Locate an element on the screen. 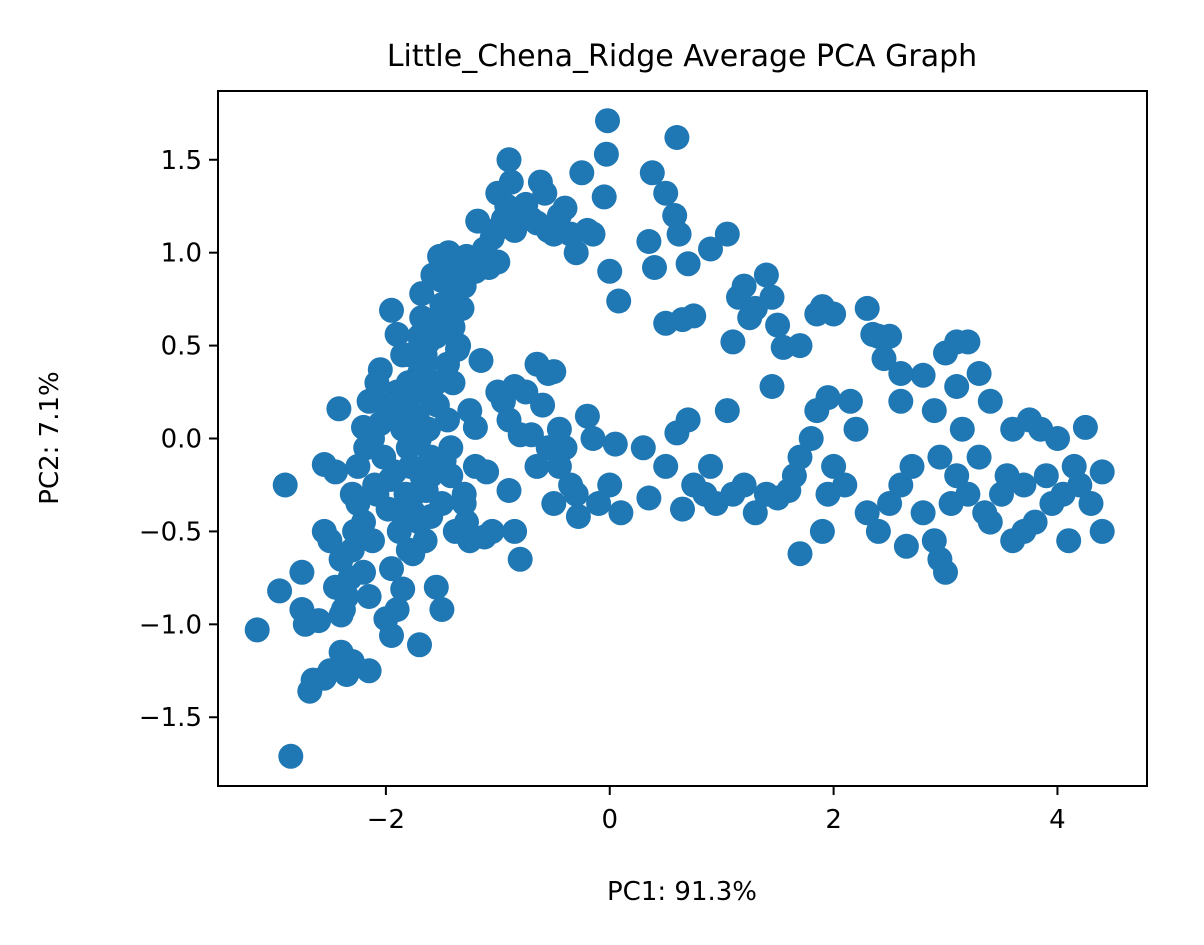 The width and height of the screenshot is (1204, 945). y-axis-label: PC2: 7.1% is located at coordinates (50, 437).